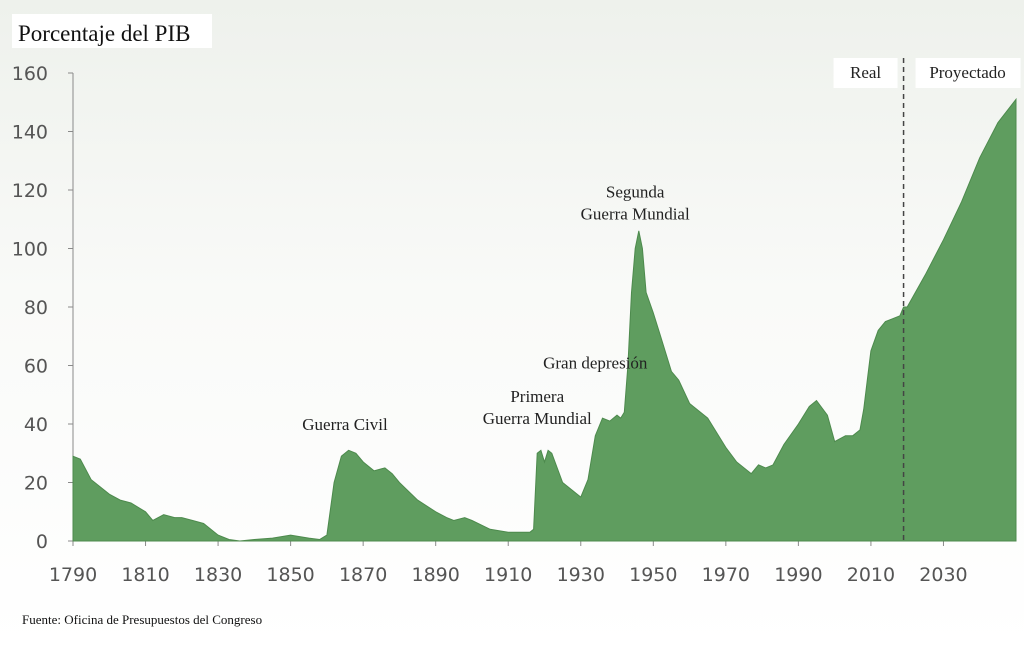  What do you see at coordinates (36, 484) in the screenshot?
I see `y-tick-label: 20` at bounding box center [36, 484].